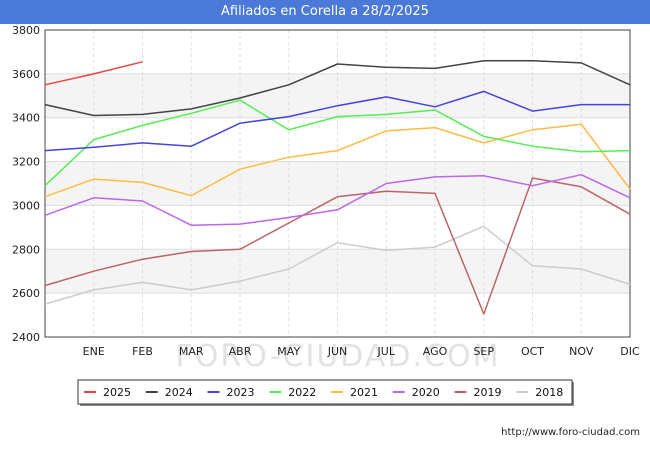 This screenshot has height=450, width=650. Describe the element at coordinates (581, 351) in the screenshot. I see `x-tick-label: NOV` at that location.